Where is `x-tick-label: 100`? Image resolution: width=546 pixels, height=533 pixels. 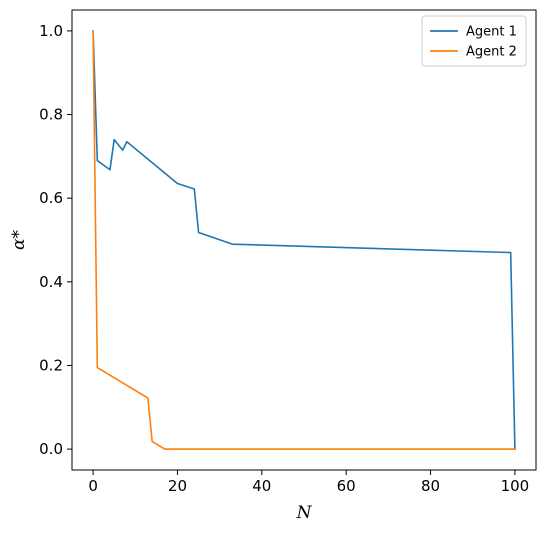
x-tick-label: 100 is located at coordinates (515, 486).